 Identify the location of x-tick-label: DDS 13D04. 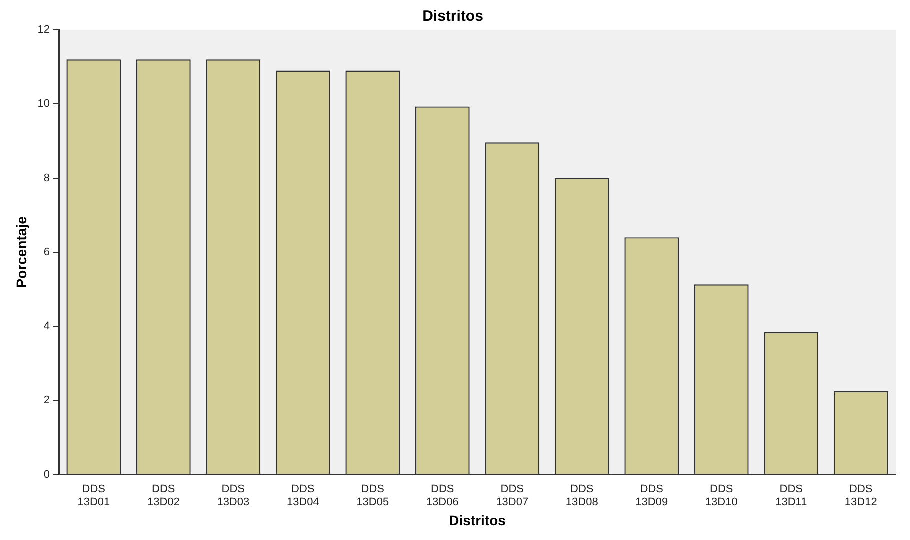
(303, 496).